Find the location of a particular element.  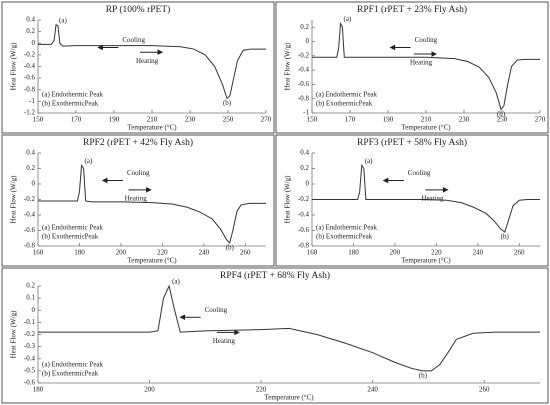

y-tick-label: 0.1 is located at coordinates (30, 298).